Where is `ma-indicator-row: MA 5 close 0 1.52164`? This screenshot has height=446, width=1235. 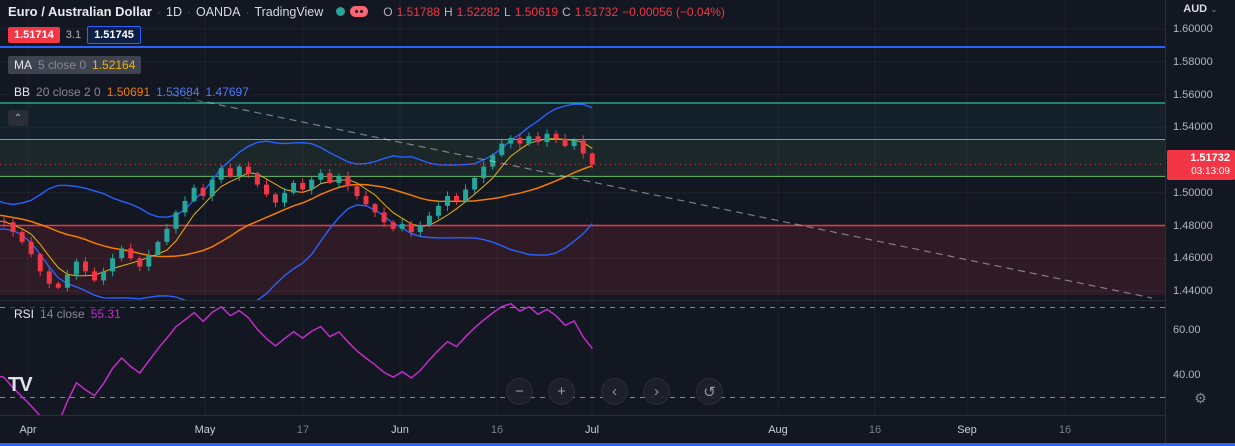 ma-indicator-row: MA 5 close 0 1.52164 is located at coordinates (75, 65).